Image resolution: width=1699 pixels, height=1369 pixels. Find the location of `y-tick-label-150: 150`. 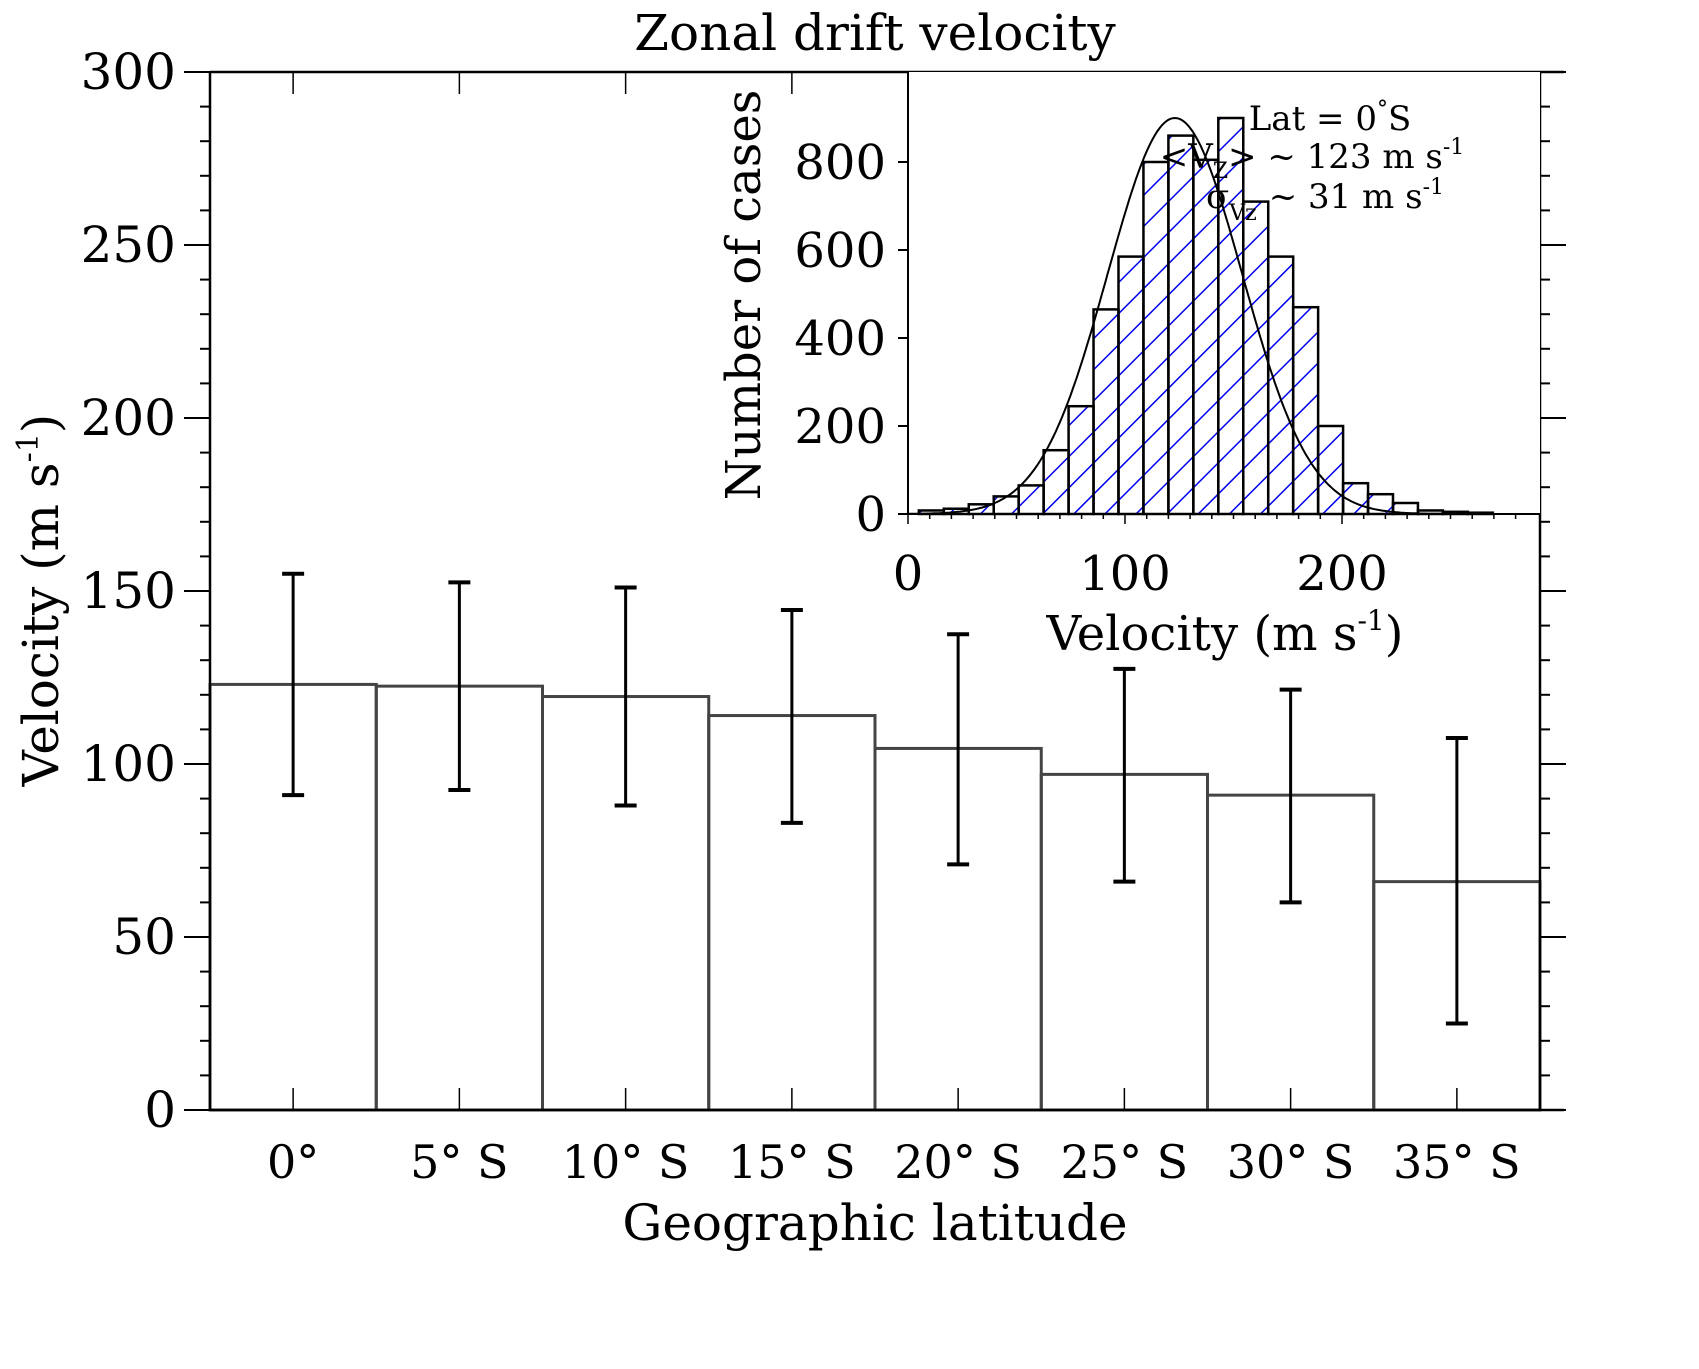

y-tick-label-150: 150 is located at coordinates (128, 591).